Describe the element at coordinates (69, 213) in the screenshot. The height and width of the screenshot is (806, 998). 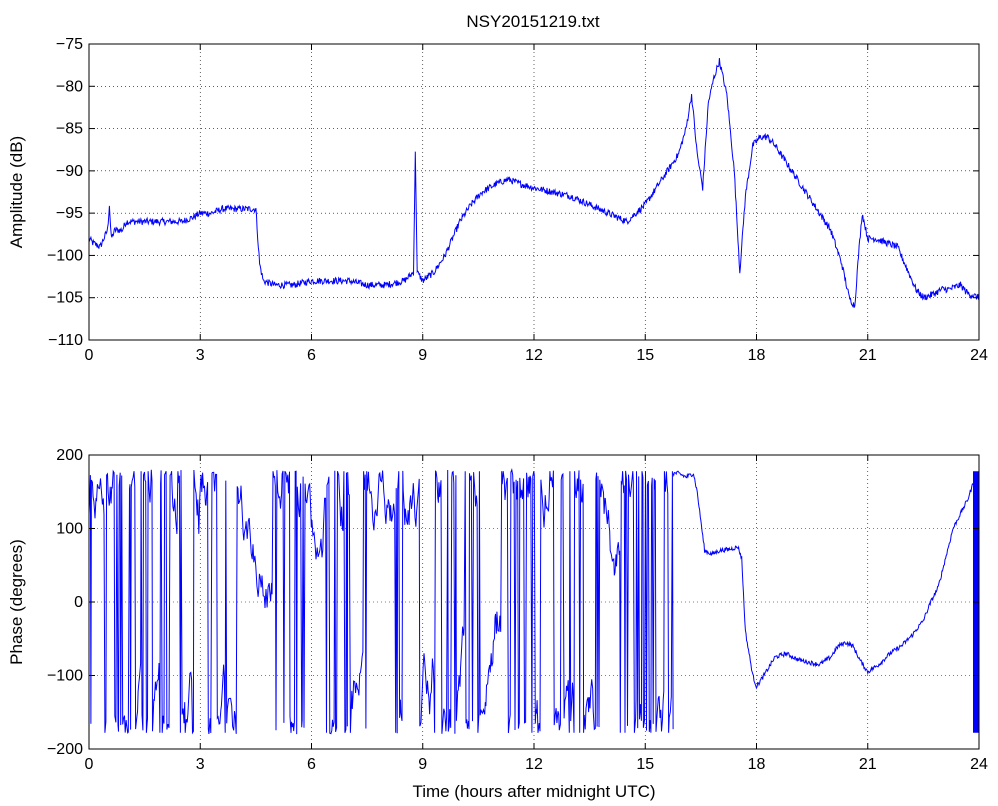
I see `y-tick-label: −95` at that location.